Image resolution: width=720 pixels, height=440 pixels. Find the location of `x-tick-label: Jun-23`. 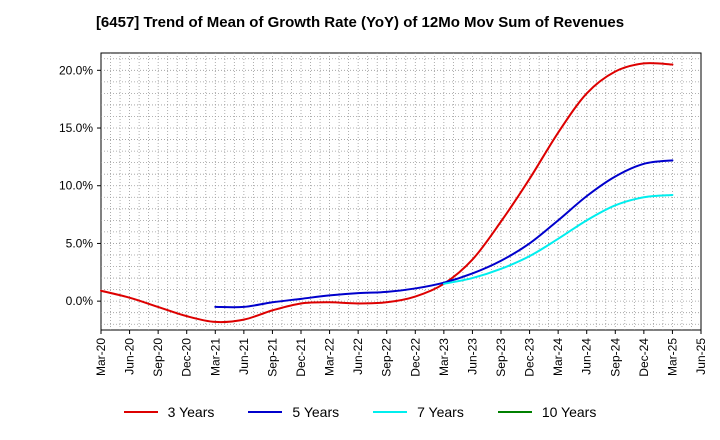

x-tick-label: Jun-23 is located at coordinates (472, 356).